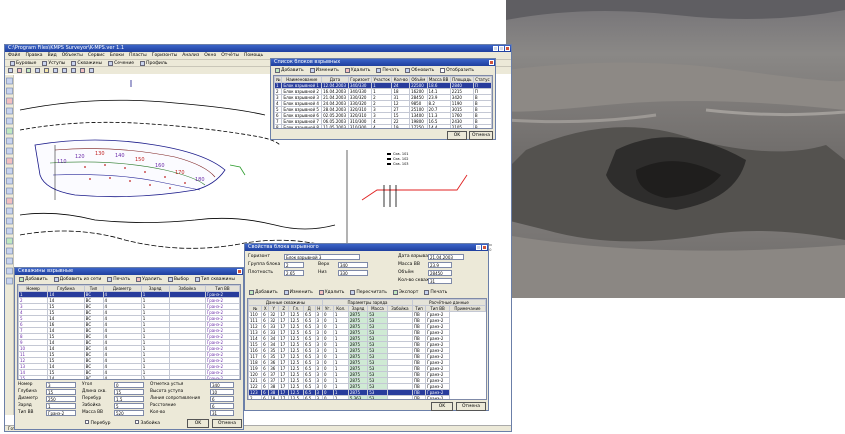 The height and width of the screenshot is (434, 845). Describe the element at coordinates (335, 109) in the screenshot. I see `table-cell: 28.04.2003` at that location.